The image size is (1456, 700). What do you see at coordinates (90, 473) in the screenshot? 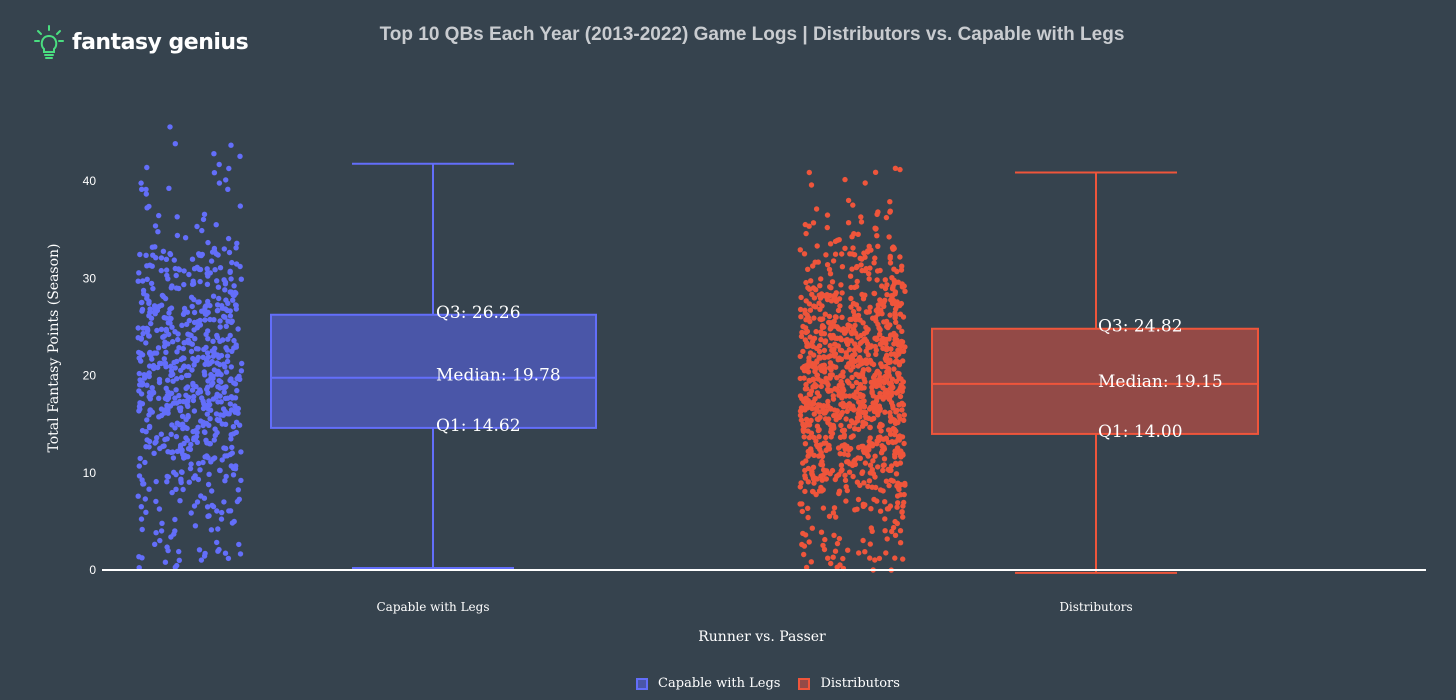
I see `y-tick-label: 10` at bounding box center [90, 473].